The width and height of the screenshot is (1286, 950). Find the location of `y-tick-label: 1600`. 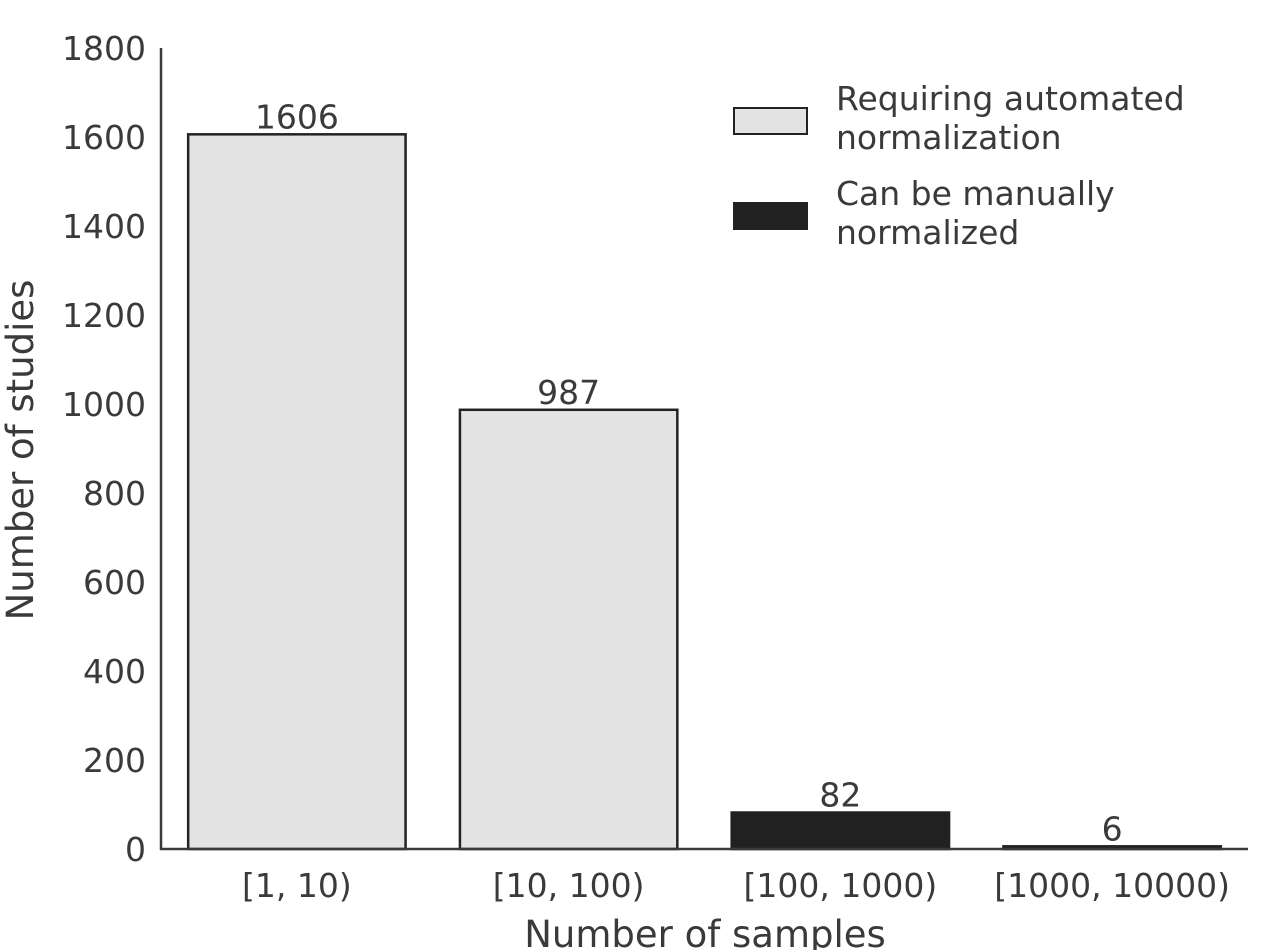

y-tick-label: 1600 is located at coordinates (104, 137).